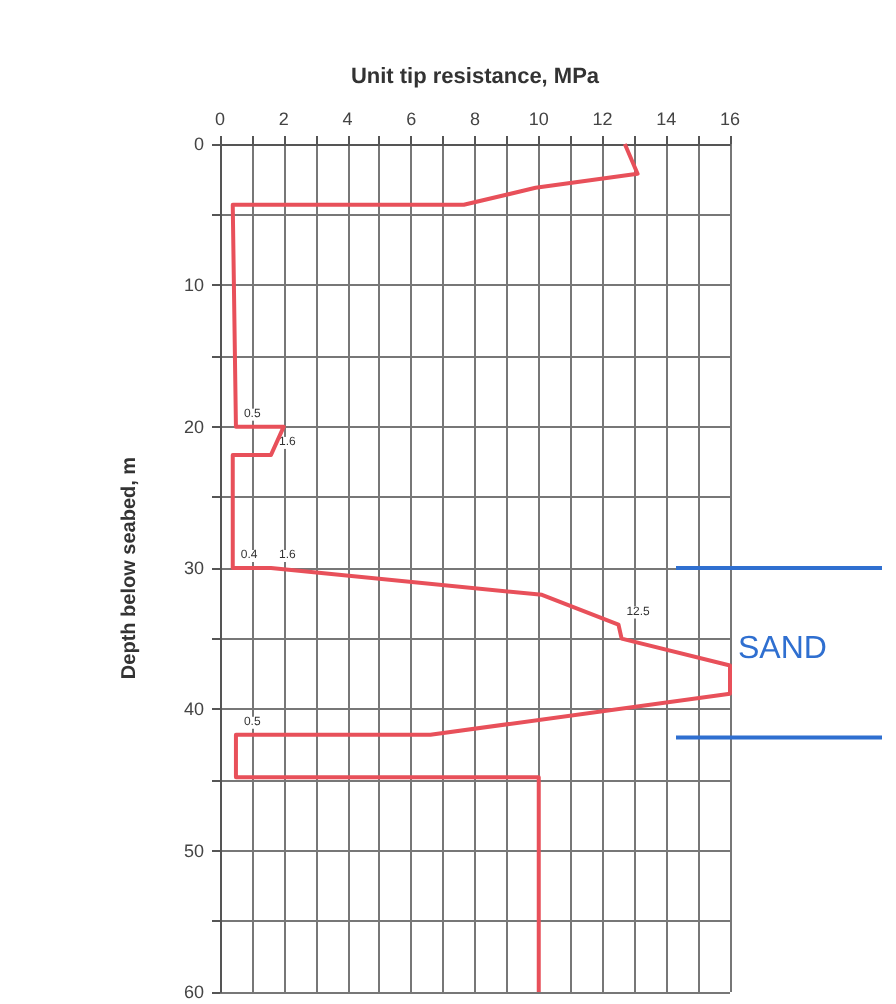 This screenshot has width=896, height=1004. Describe the element at coordinates (475, 119) in the screenshot. I see `x-tick-label: 8` at that location.